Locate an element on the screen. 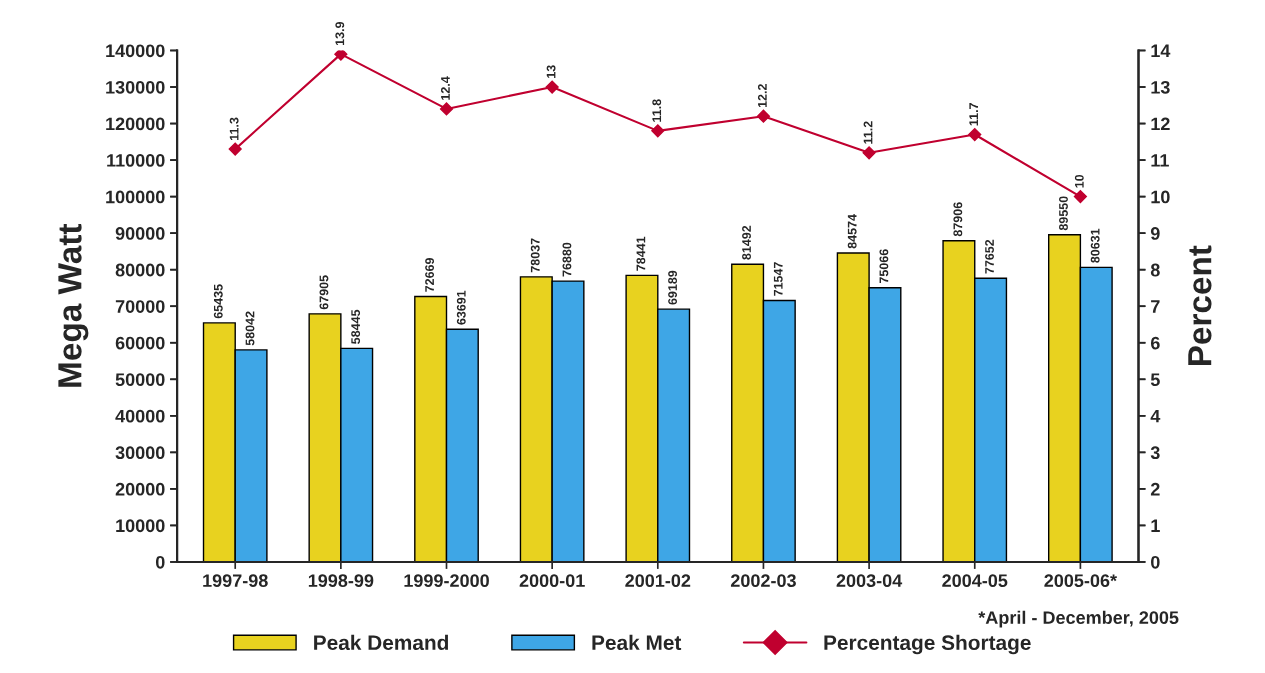 The width and height of the screenshot is (1265, 673). y-tick-label: 60000 is located at coordinates (140, 343).